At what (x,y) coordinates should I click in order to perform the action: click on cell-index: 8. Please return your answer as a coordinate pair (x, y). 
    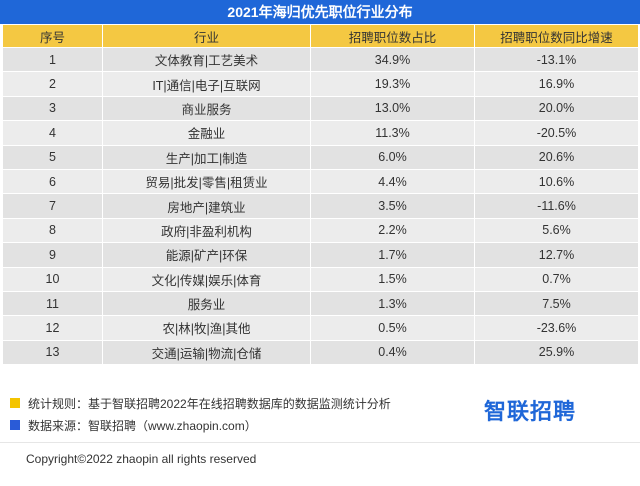
    Looking at the image, I should click on (52, 230).